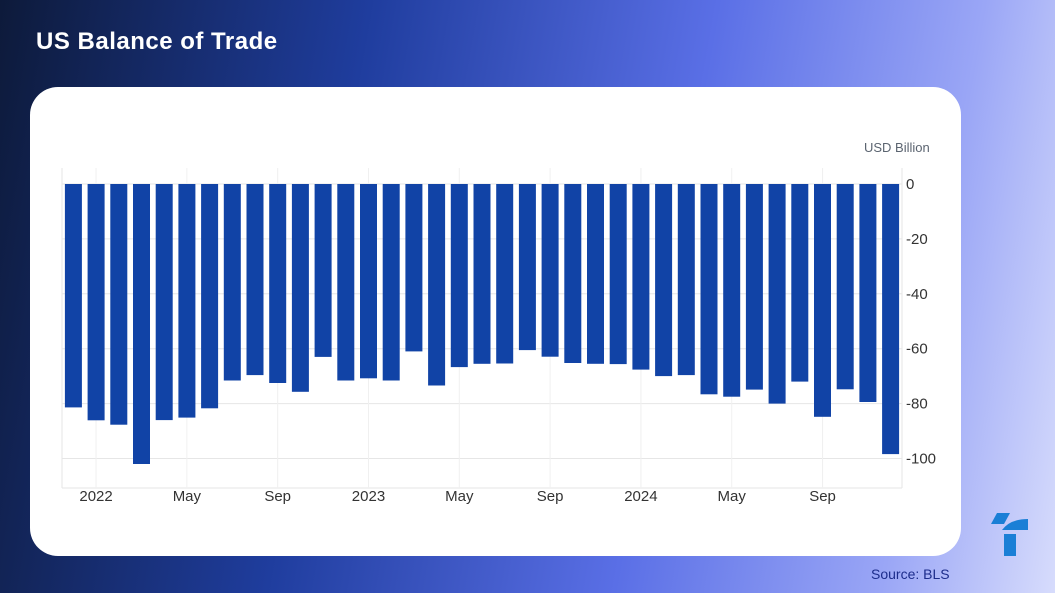 The width and height of the screenshot is (1055, 593). What do you see at coordinates (595, 274) in the screenshot?
I see `bar: Nov 2023: -65.5` at bounding box center [595, 274].